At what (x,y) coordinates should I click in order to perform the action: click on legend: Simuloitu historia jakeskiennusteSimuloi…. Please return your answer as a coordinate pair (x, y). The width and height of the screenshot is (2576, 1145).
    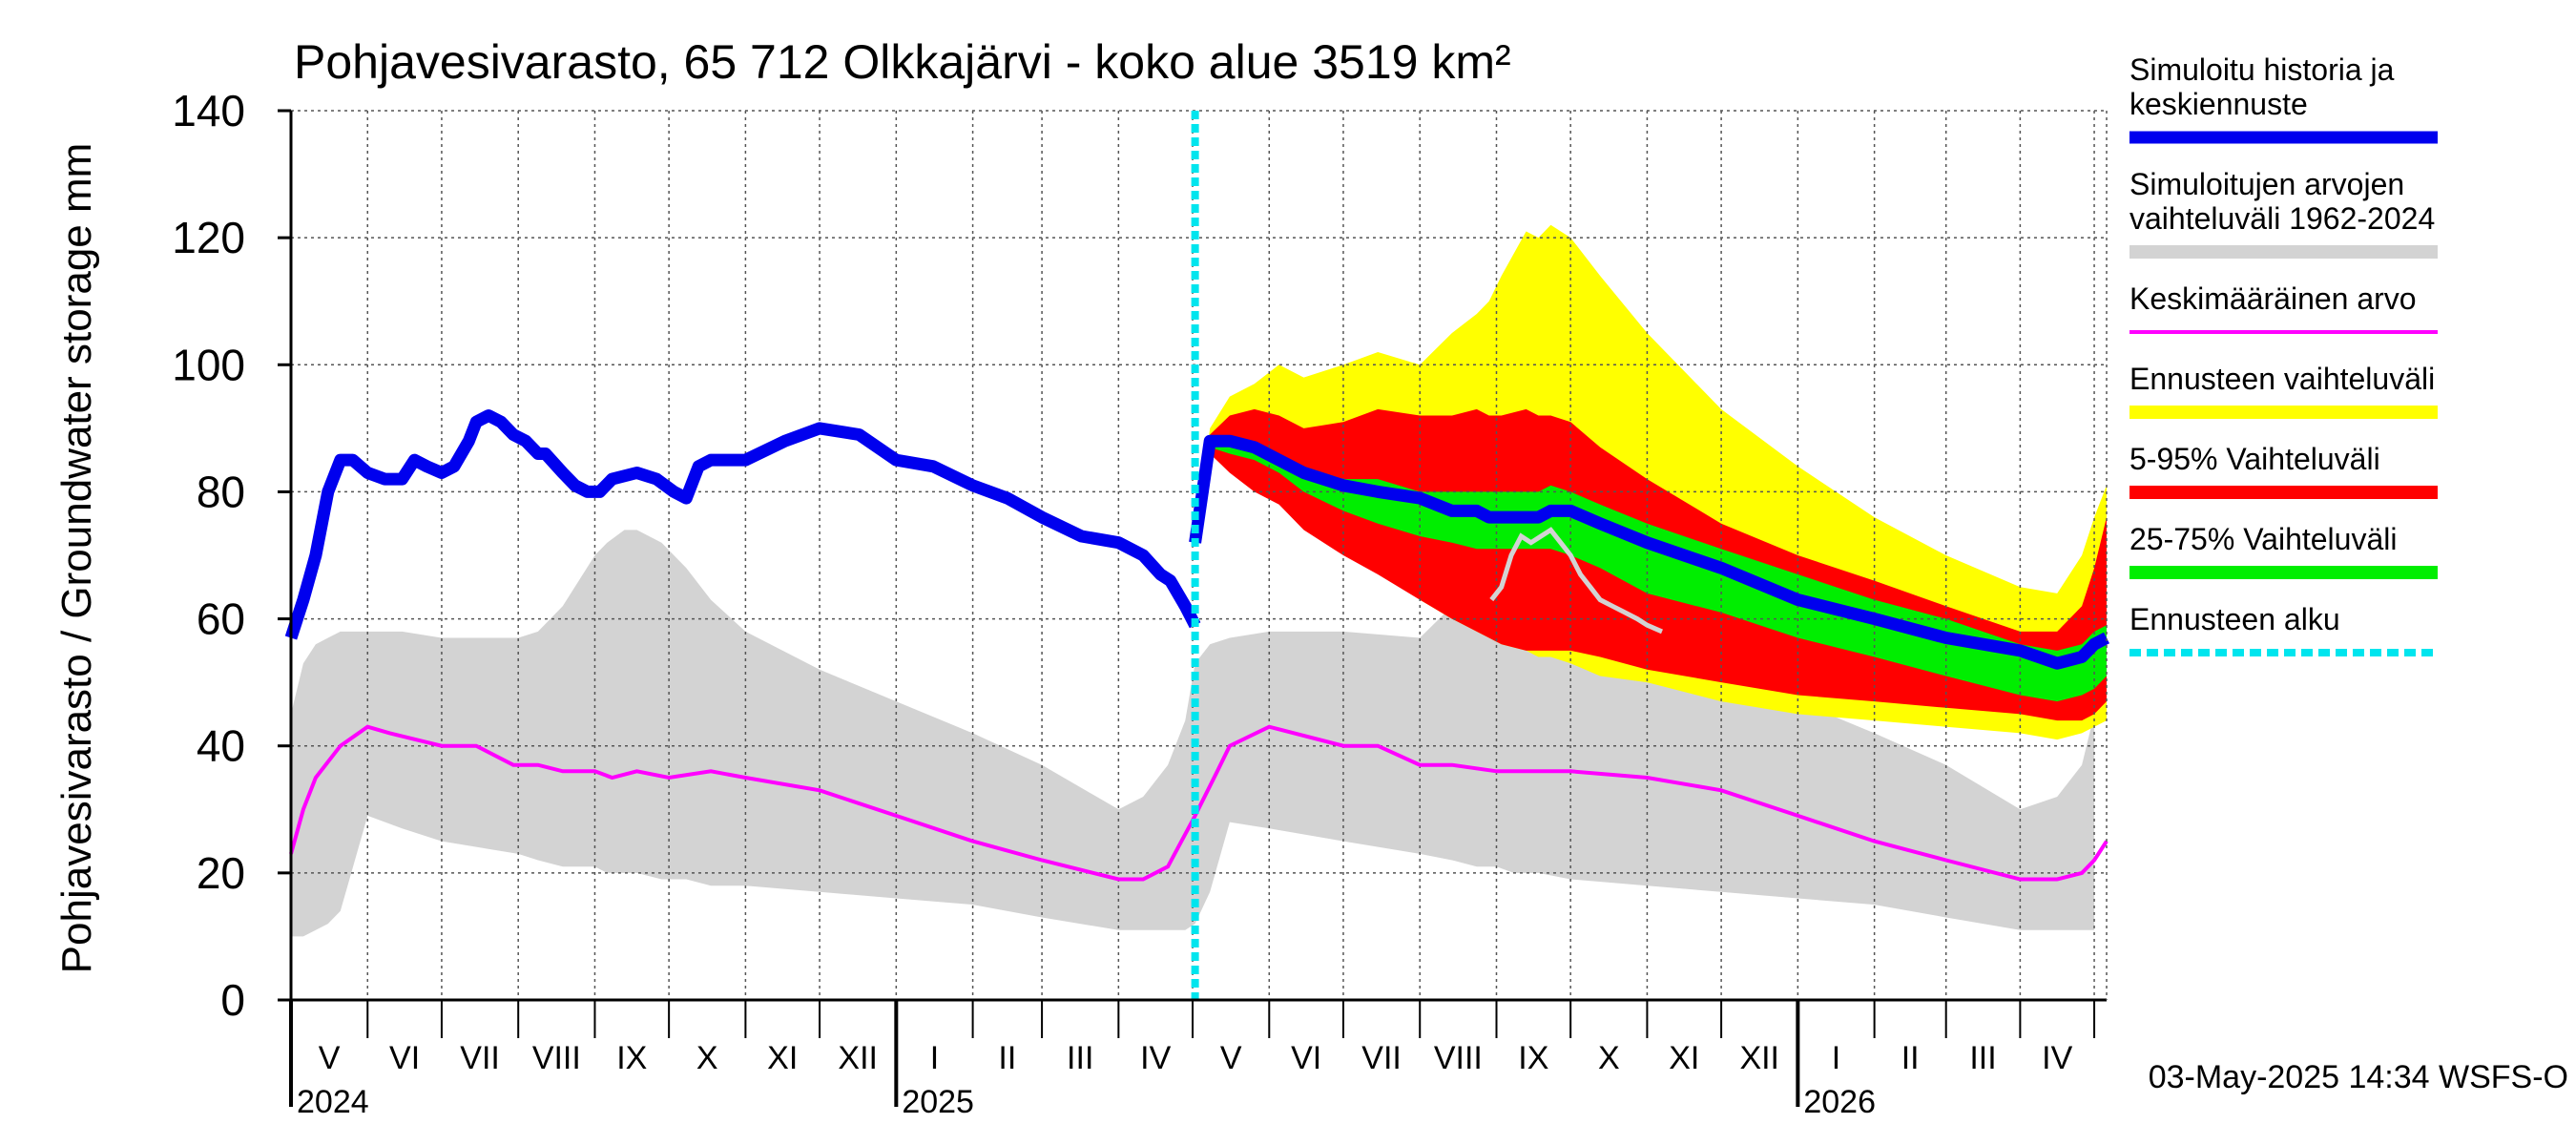
    Looking at the image, I should click on (2283, 354).